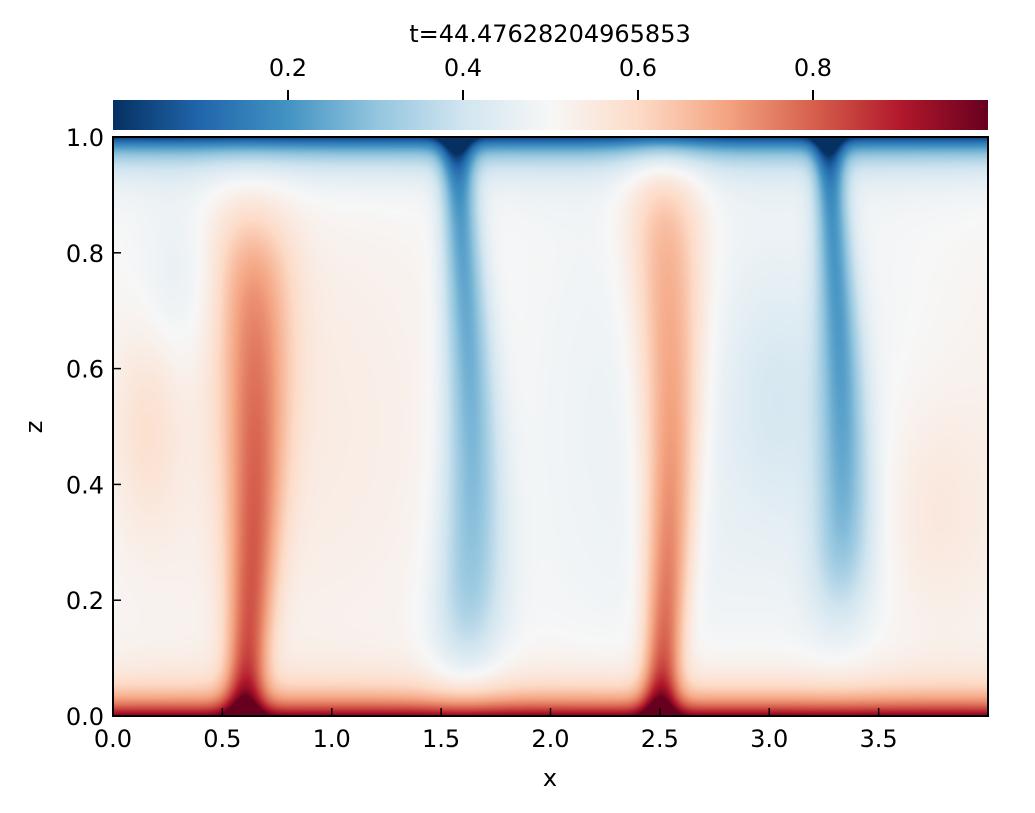 The image size is (1035, 813). I want to click on x-tick-label: 2.5, so click(660, 739).